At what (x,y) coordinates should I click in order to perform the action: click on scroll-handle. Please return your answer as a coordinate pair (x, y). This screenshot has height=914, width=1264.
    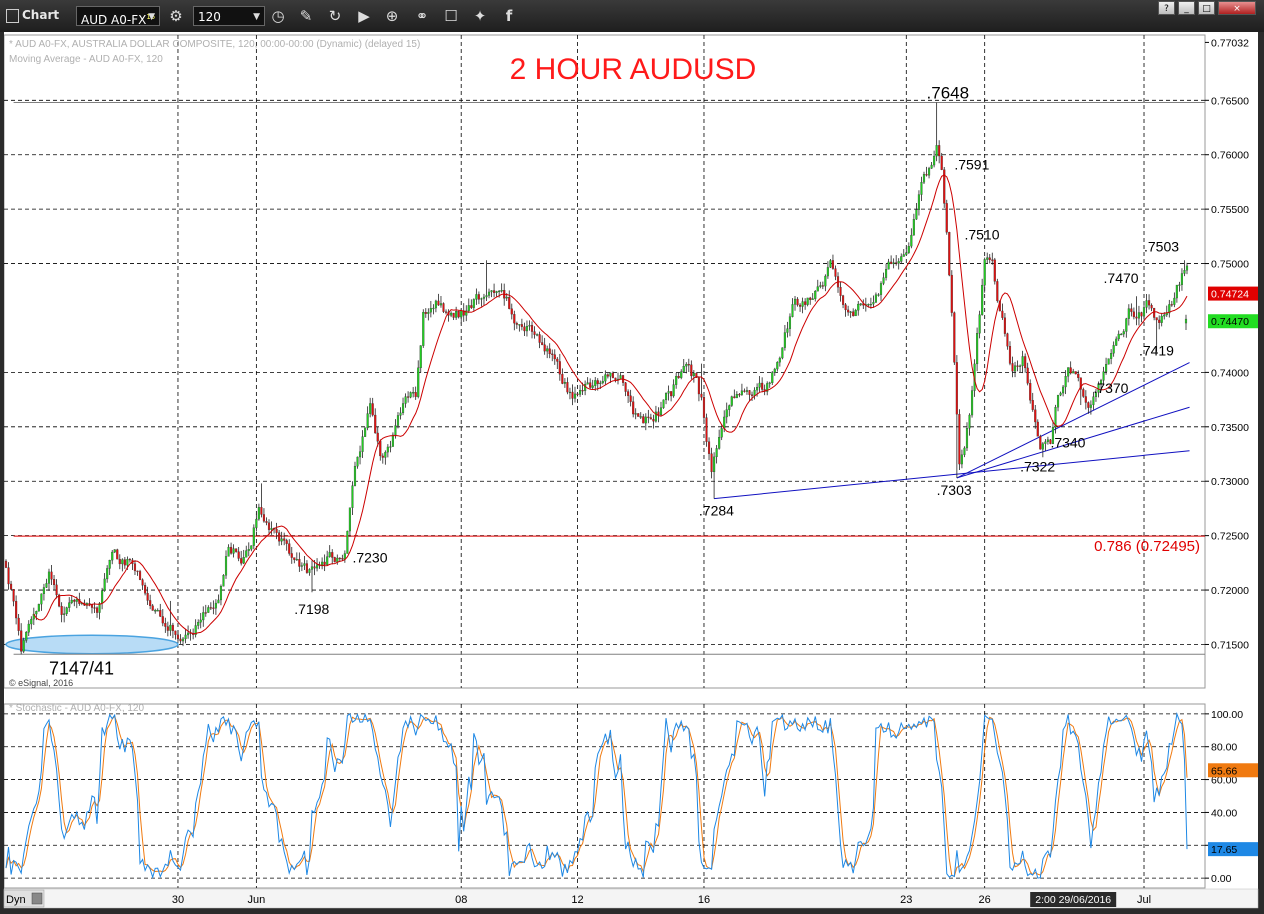
    Looking at the image, I should click on (37, 898).